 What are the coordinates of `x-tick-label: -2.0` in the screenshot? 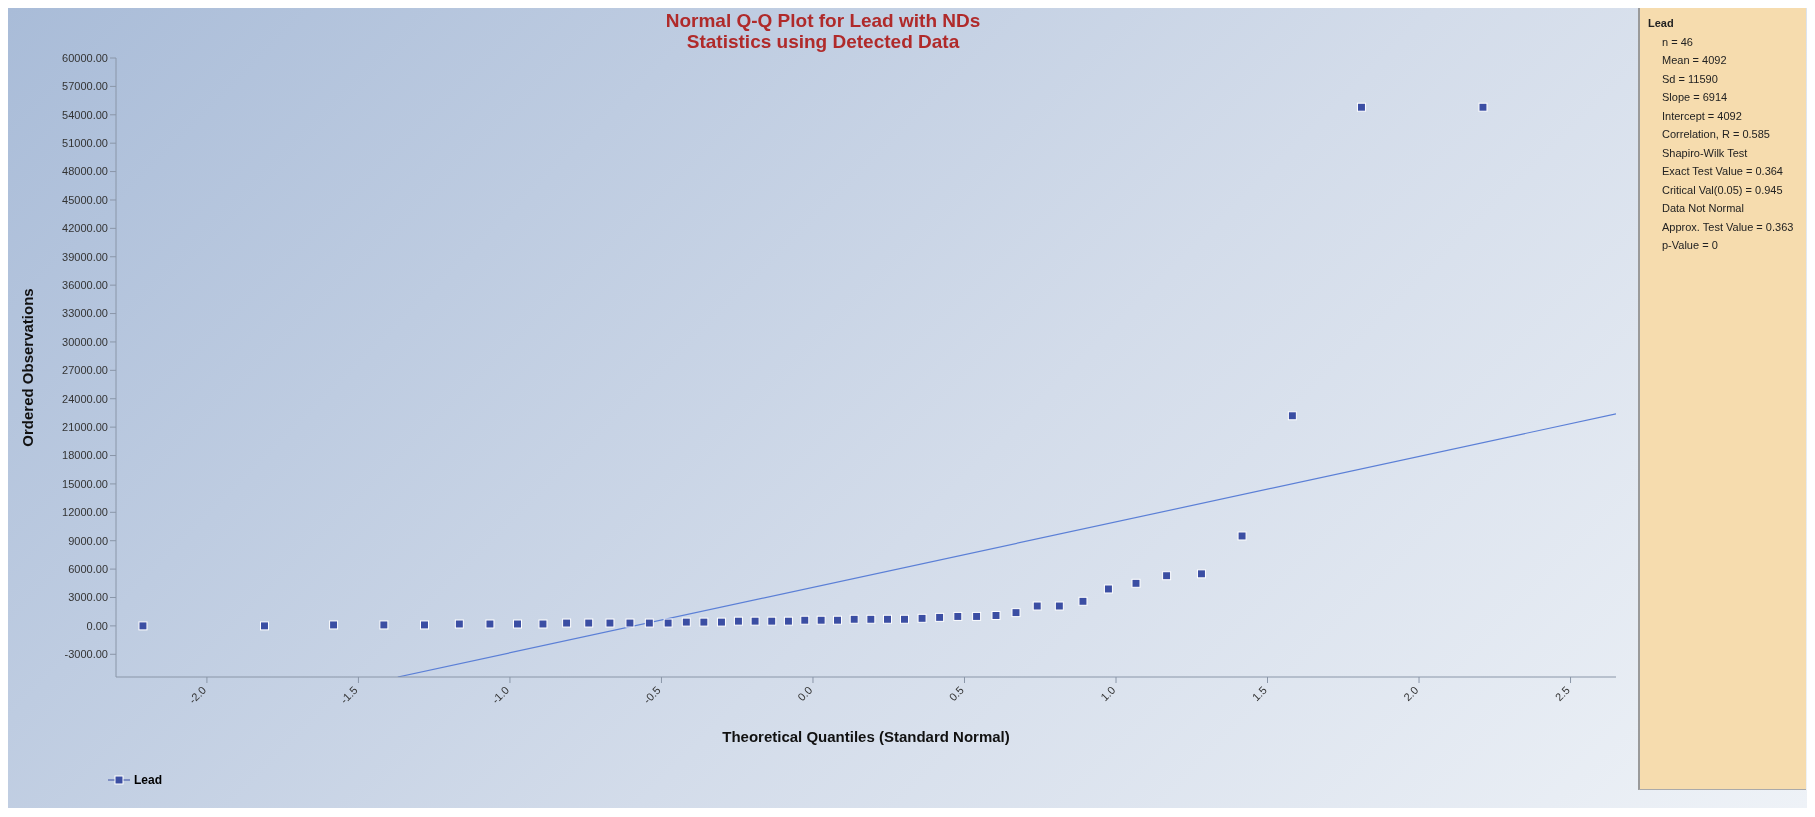 It's located at (197, 694).